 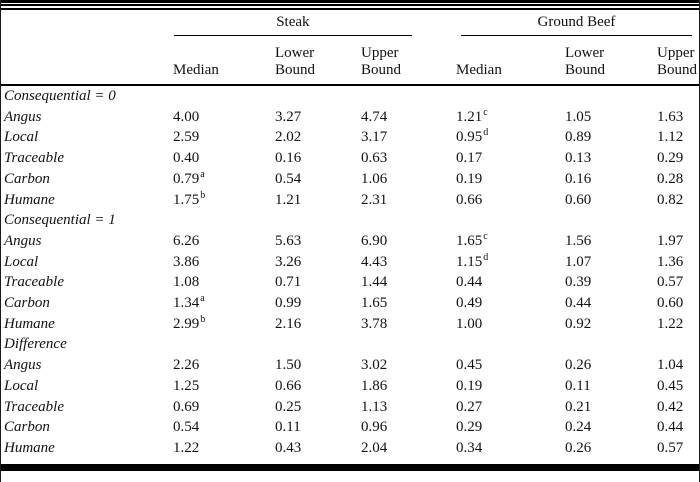 I want to click on cell-value: 1.86, so click(x=374, y=385).